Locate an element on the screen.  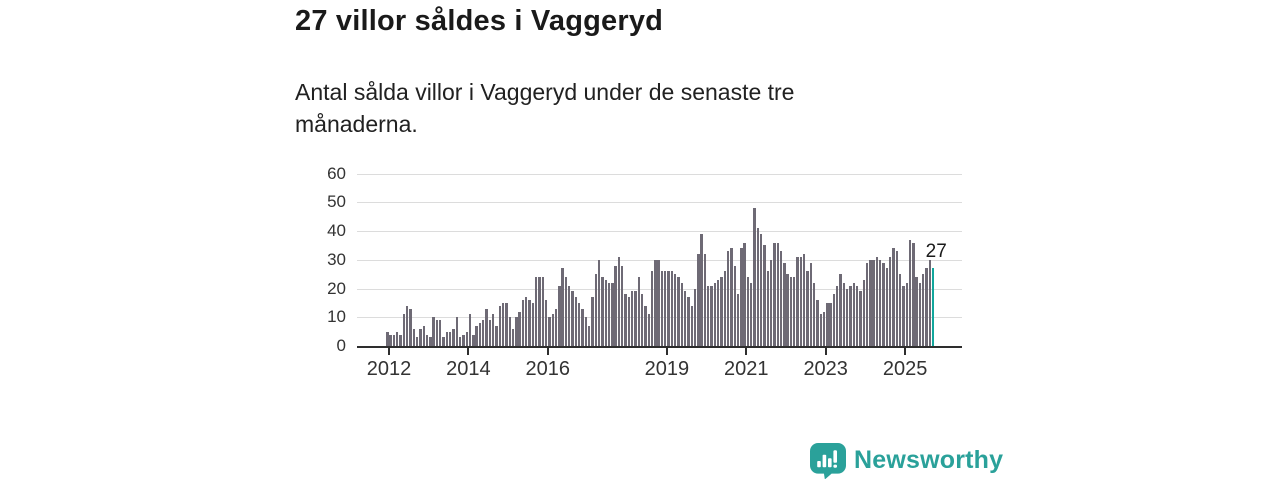
latest-value-label: 27 is located at coordinates (936, 252).